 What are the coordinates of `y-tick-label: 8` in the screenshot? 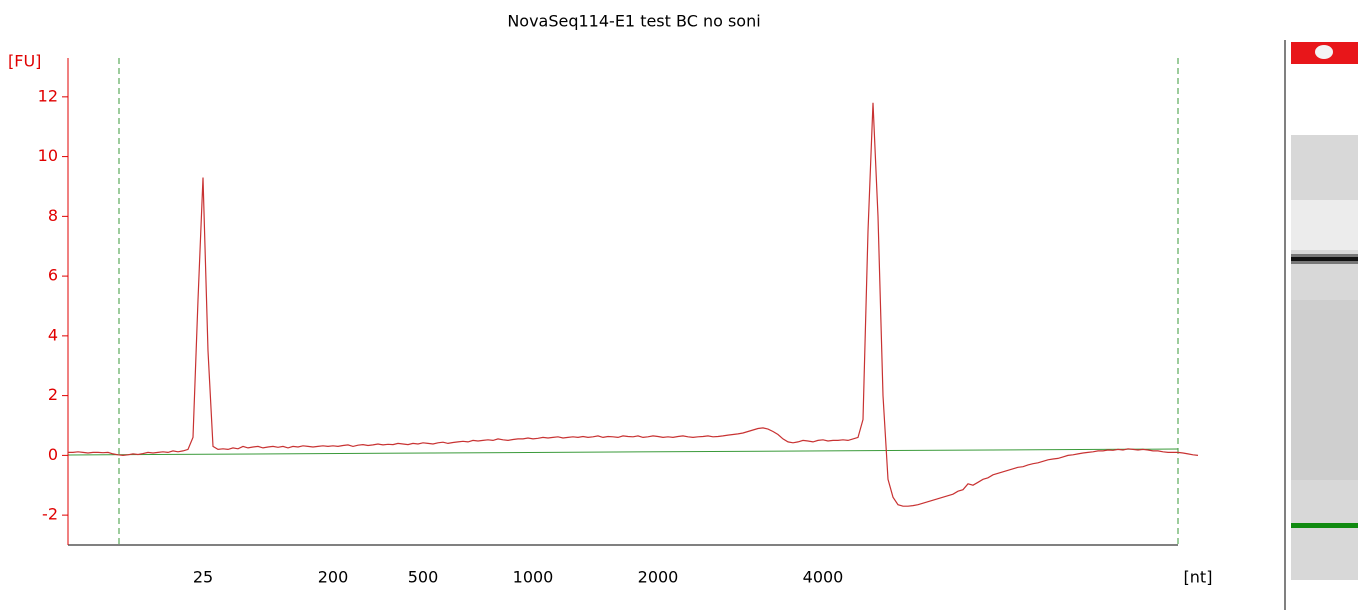 It's located at (53, 215).